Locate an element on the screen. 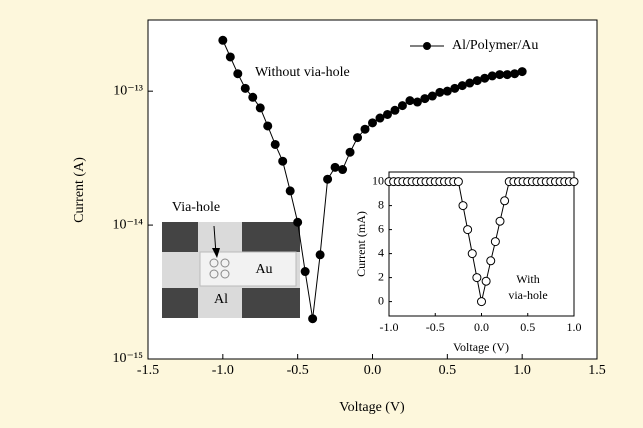  y-axis-label: Current (A) is located at coordinates (79, 190).